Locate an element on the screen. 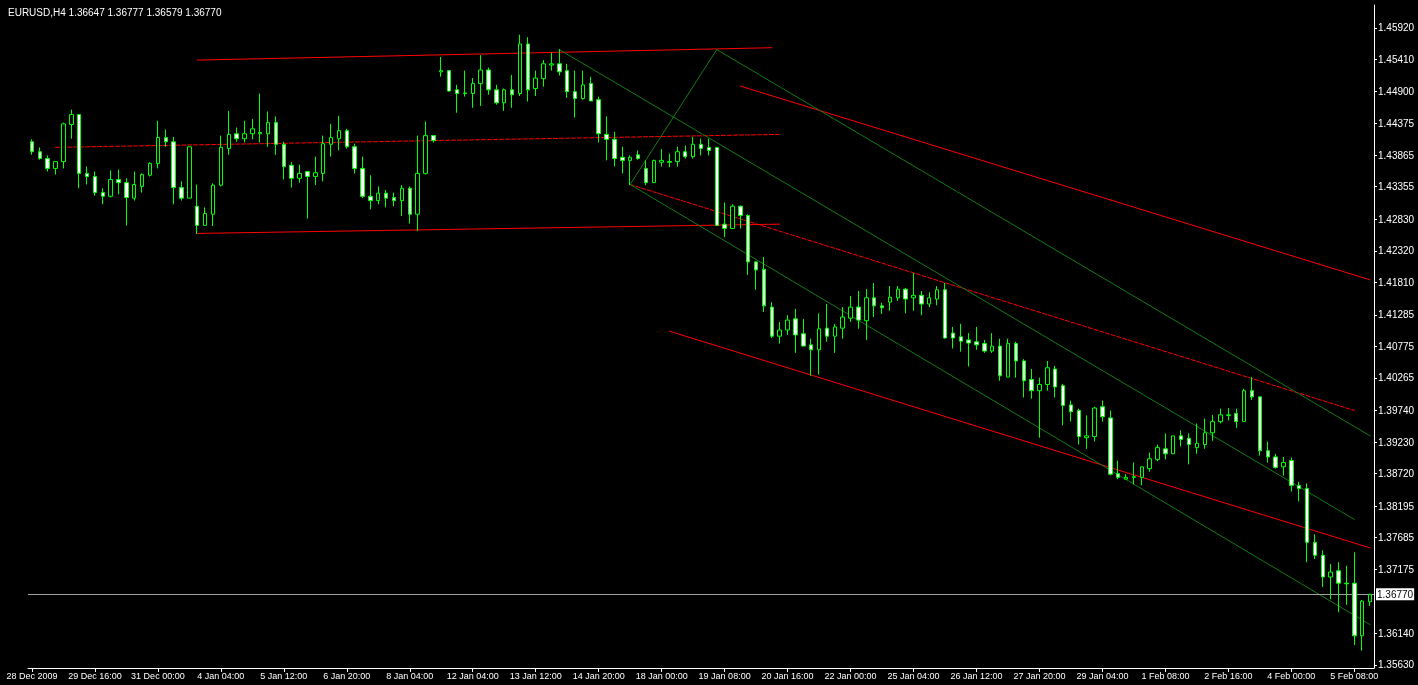 The image size is (1418, 685). x-tick-label: 12 Jan 04:00 is located at coordinates (472, 675).